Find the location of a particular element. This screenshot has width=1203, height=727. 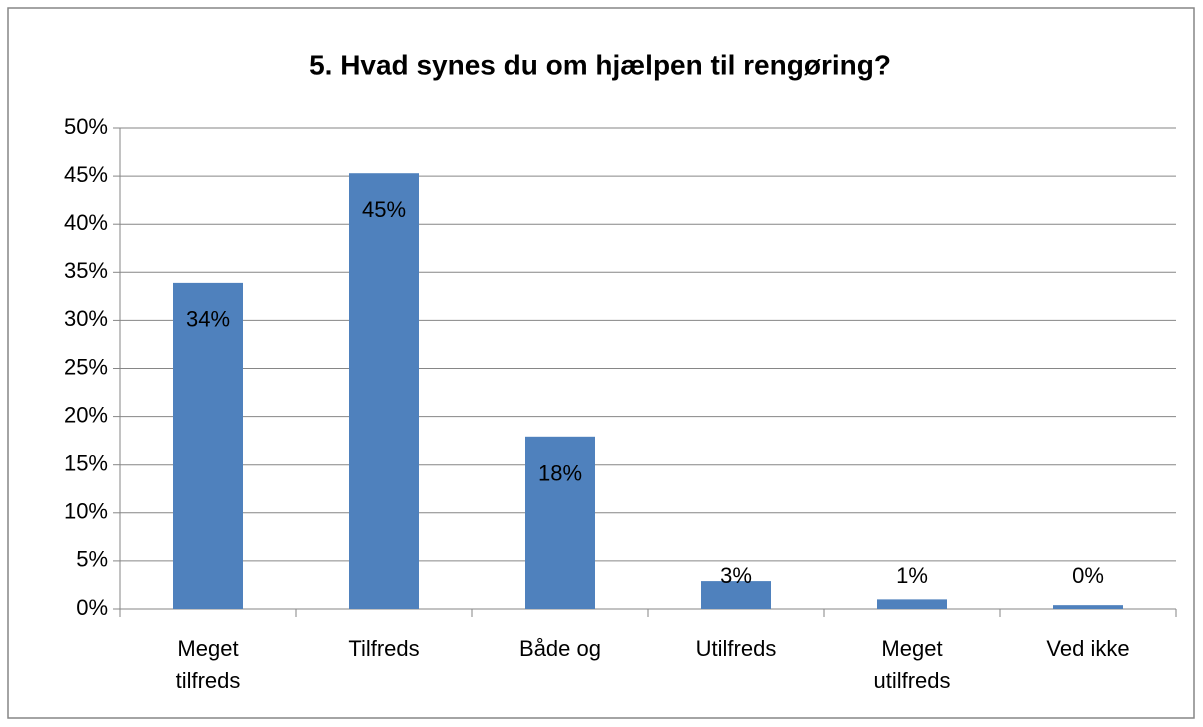

data-label: 18% is located at coordinates (560, 473).